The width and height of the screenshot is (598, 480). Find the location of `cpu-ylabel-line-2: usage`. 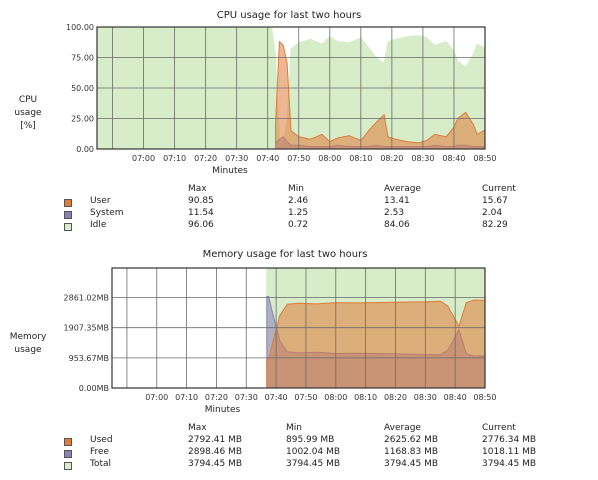

cpu-ylabel-line-2: usage is located at coordinates (28, 113).